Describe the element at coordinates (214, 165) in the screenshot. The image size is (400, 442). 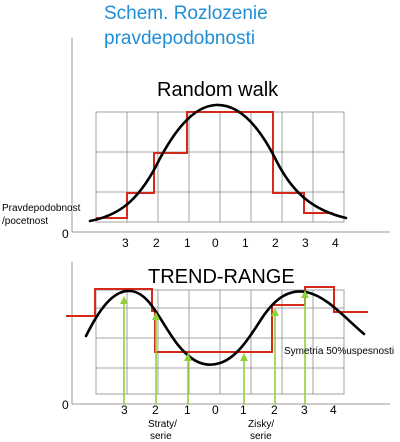
I see `random-walk-histogram` at that location.